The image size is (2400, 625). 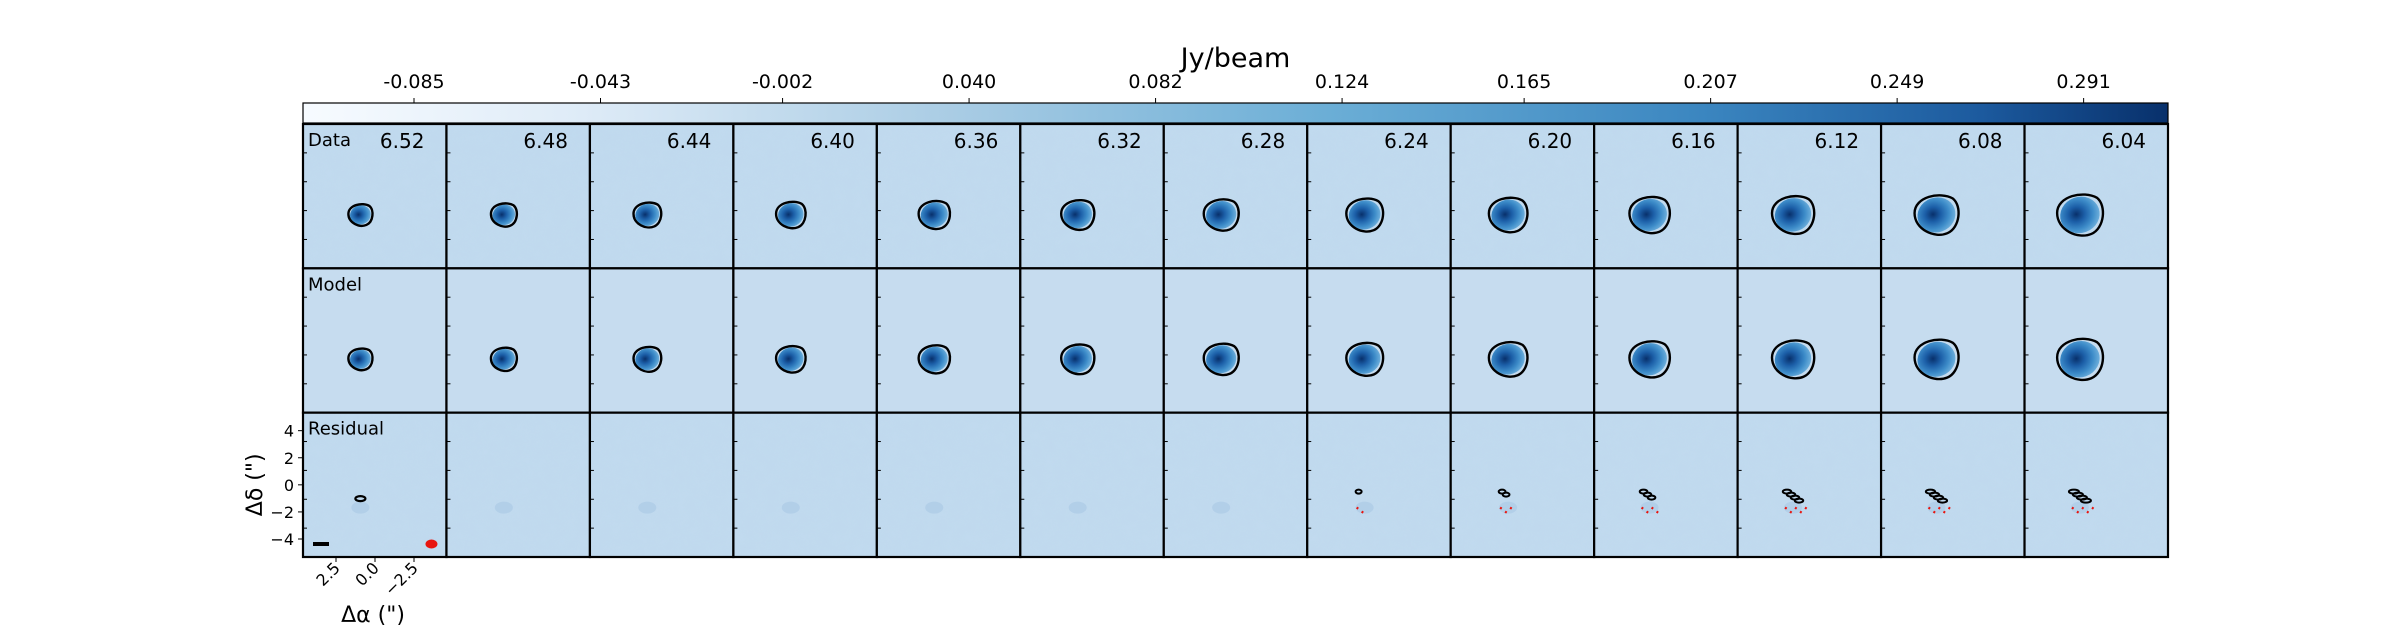 I want to click on y-tick-label: 4, so click(x=289, y=431).